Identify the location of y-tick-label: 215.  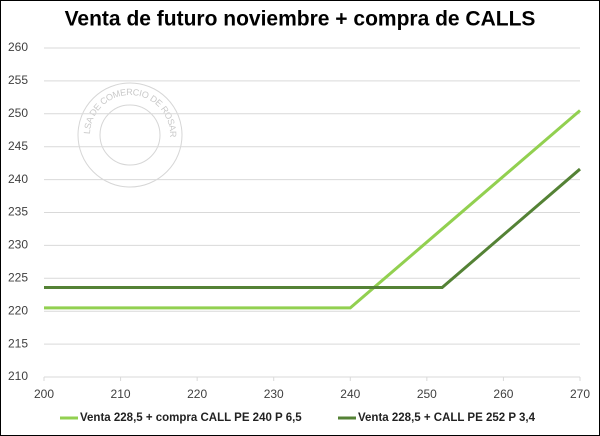
(18, 343).